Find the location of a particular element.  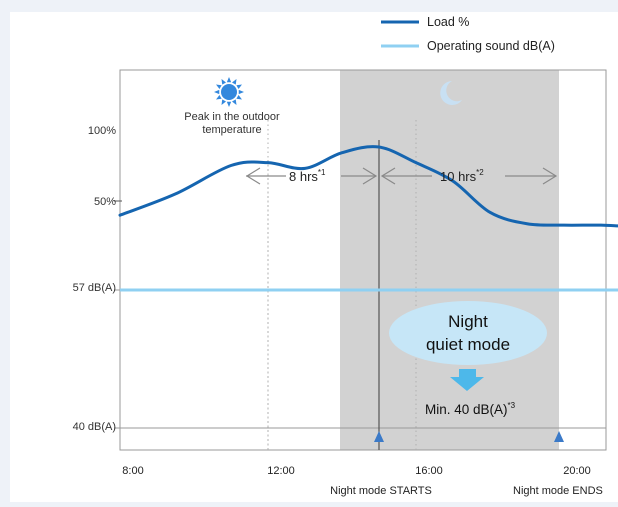

y-tick-40db: 40 dB(A) is located at coordinates (94, 427).